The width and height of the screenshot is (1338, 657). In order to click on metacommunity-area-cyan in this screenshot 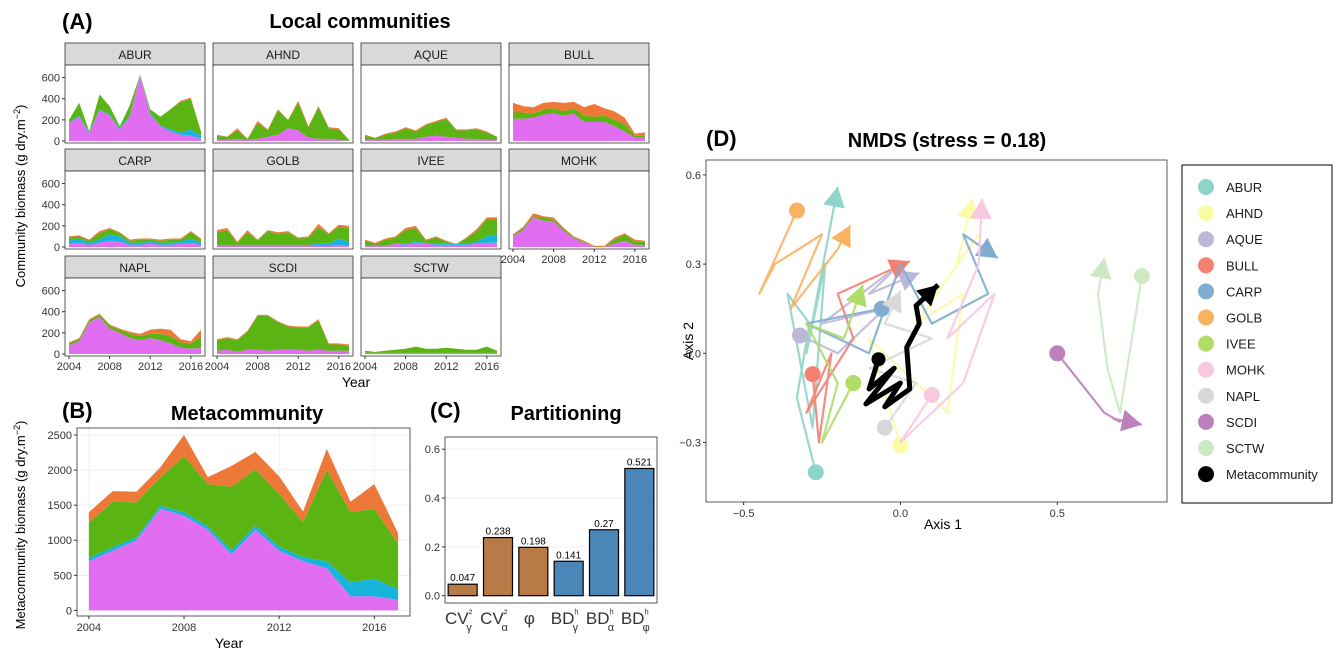, I will do `click(243, 552)`.